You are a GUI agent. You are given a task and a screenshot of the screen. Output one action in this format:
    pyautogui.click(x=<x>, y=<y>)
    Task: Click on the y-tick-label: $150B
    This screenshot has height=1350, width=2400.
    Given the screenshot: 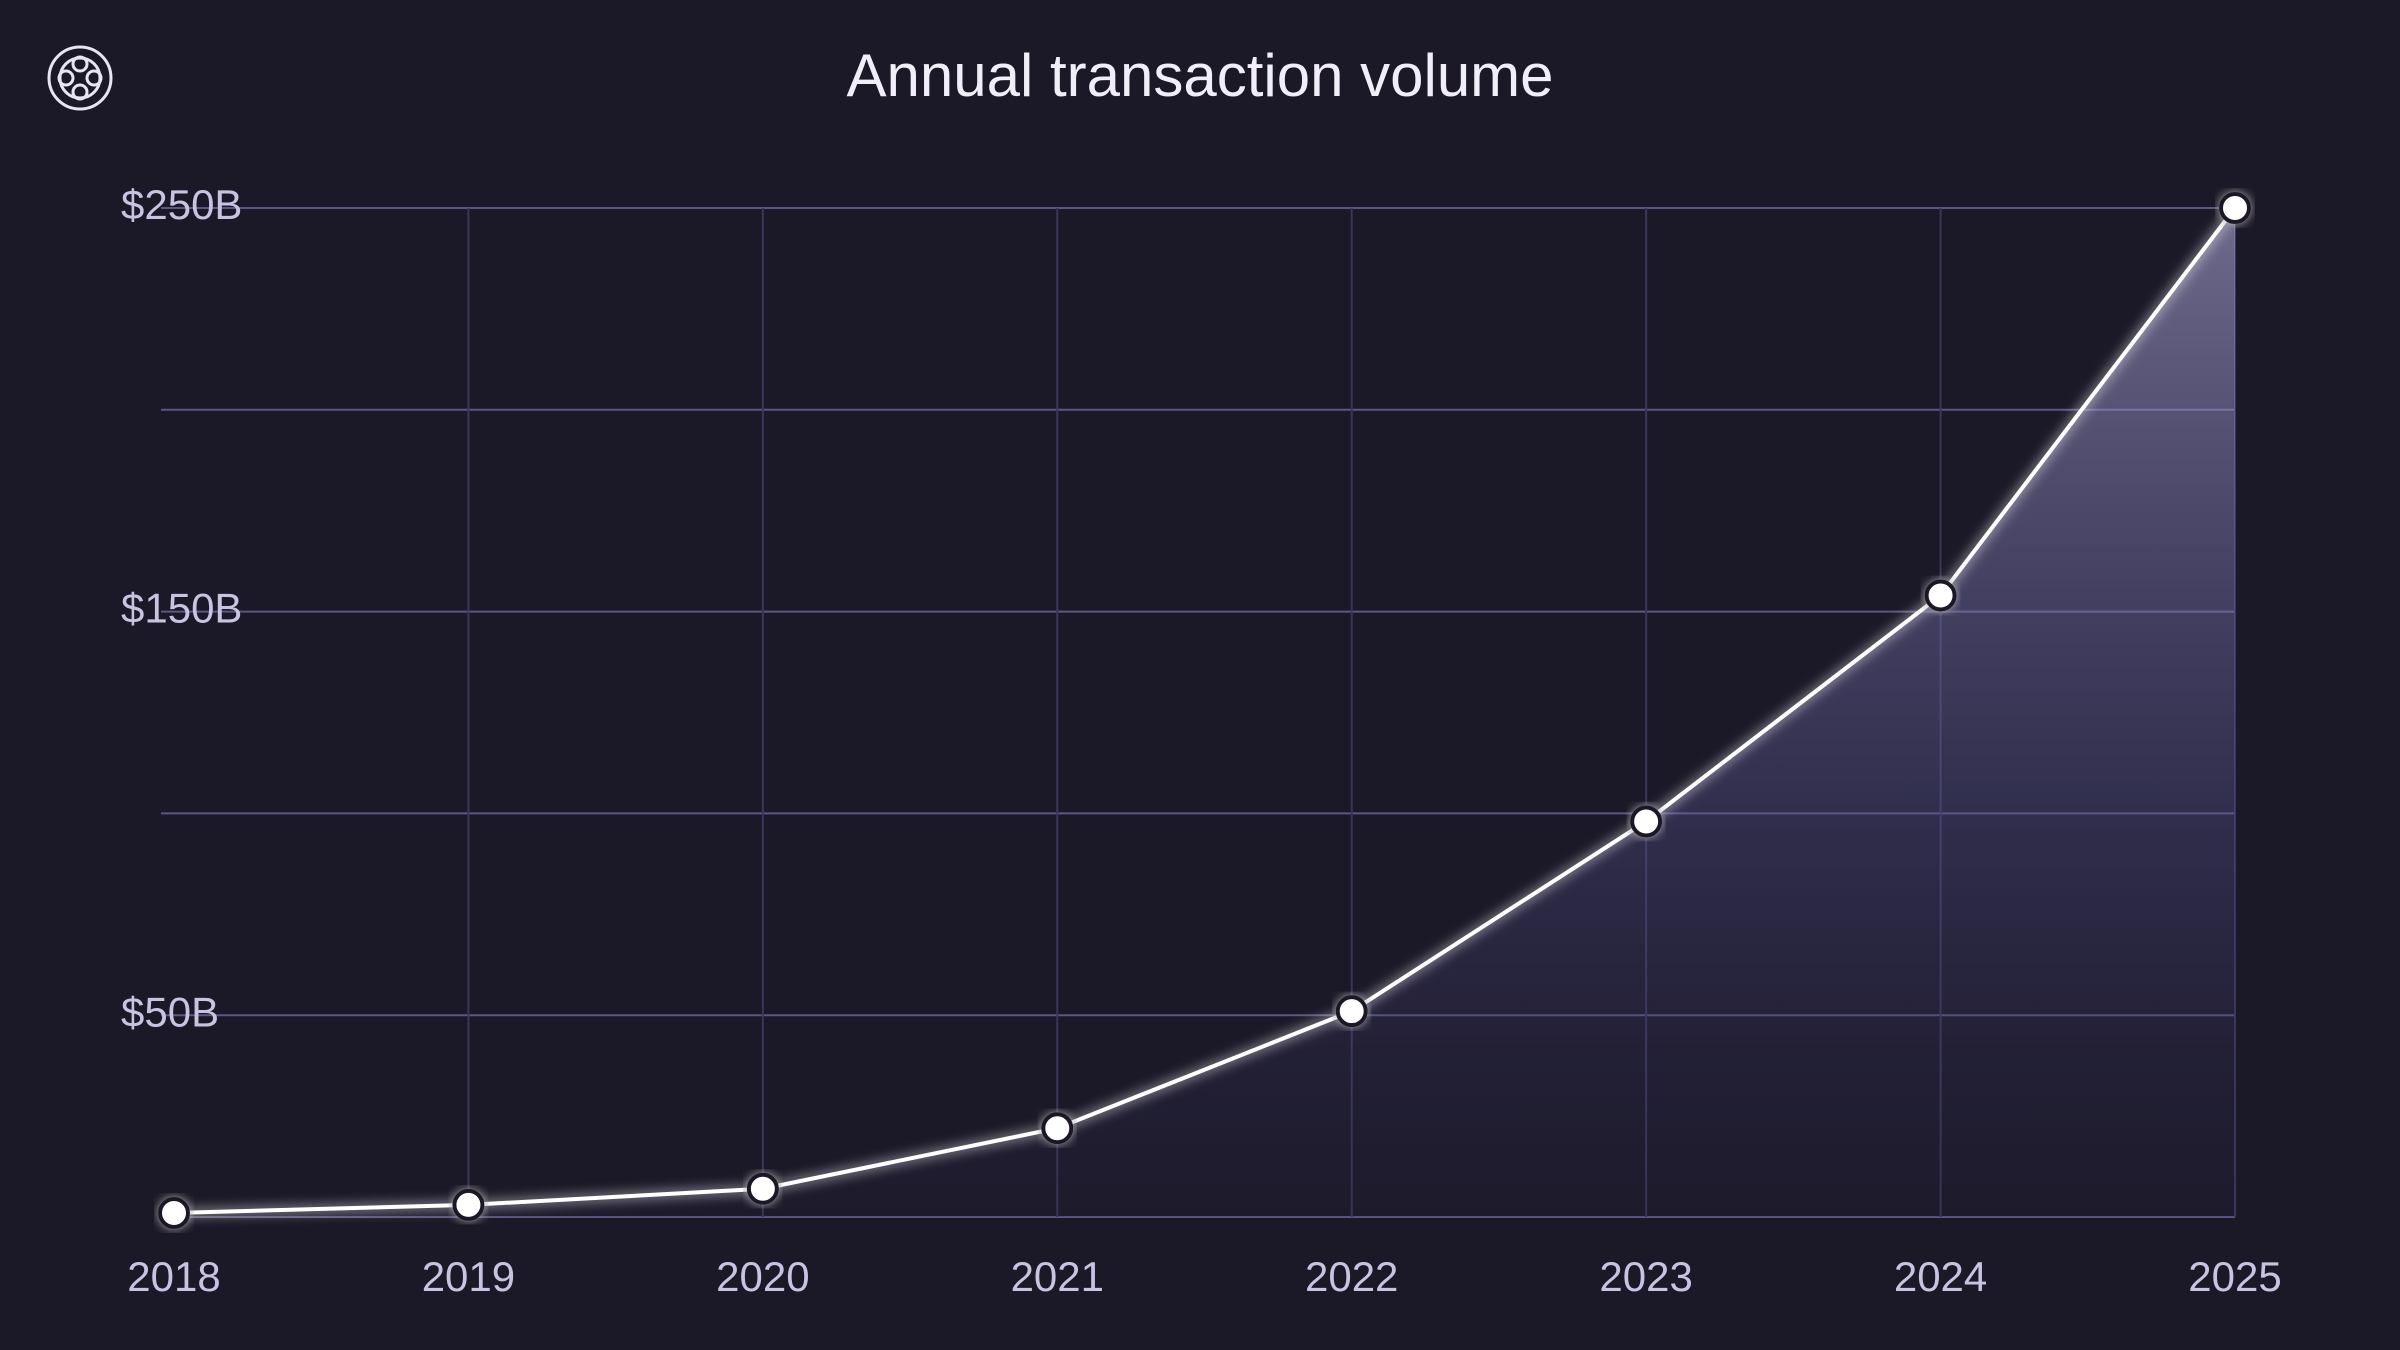 What is the action you would take?
    pyautogui.click(x=181, y=608)
    